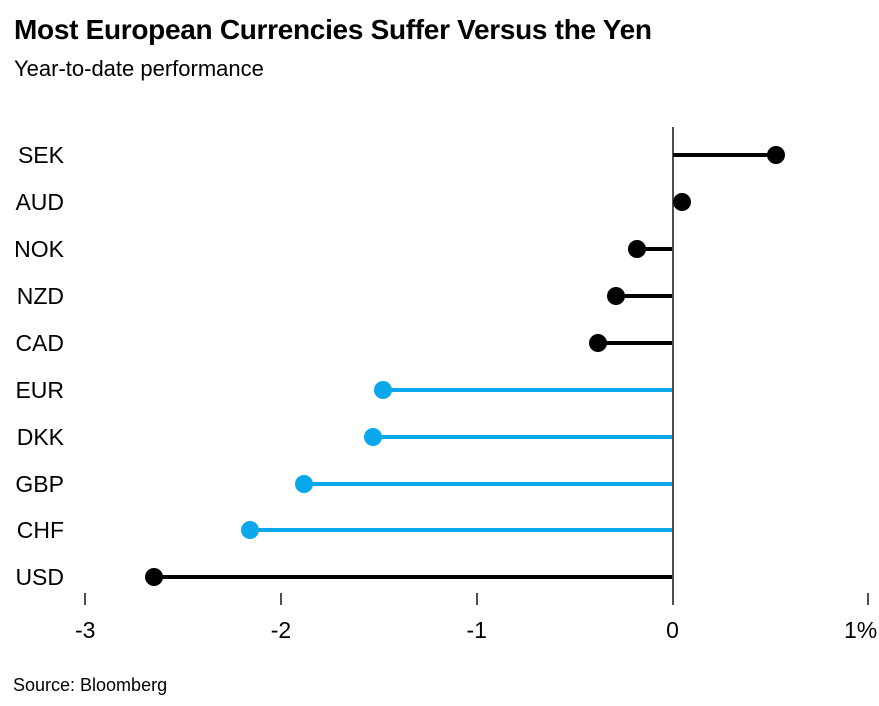 This screenshot has height=706, width=879. Describe the element at coordinates (39, 483) in the screenshot. I see `category-label-gbp: GBP` at that location.